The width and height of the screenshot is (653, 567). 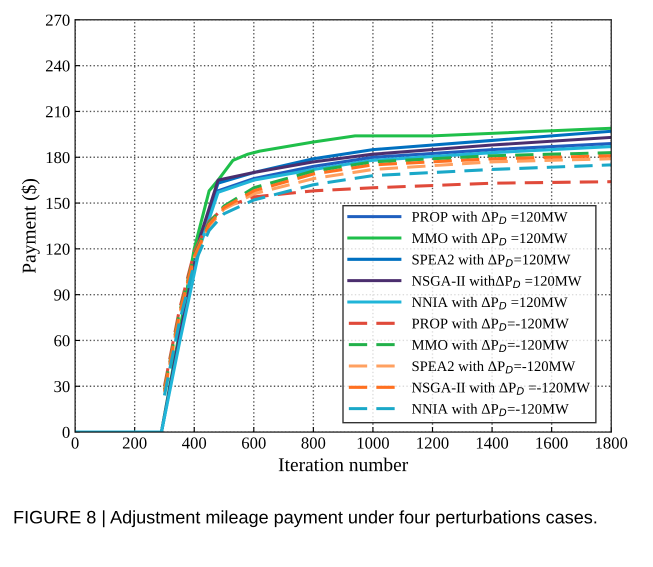 I want to click on legend-label: NSGA-II with ΔP$_{D}$ =-120MW, so click(x=501, y=388).